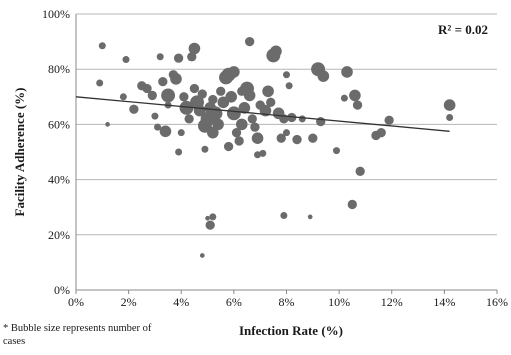  I want to click on trendline-line, so click(262, 114).